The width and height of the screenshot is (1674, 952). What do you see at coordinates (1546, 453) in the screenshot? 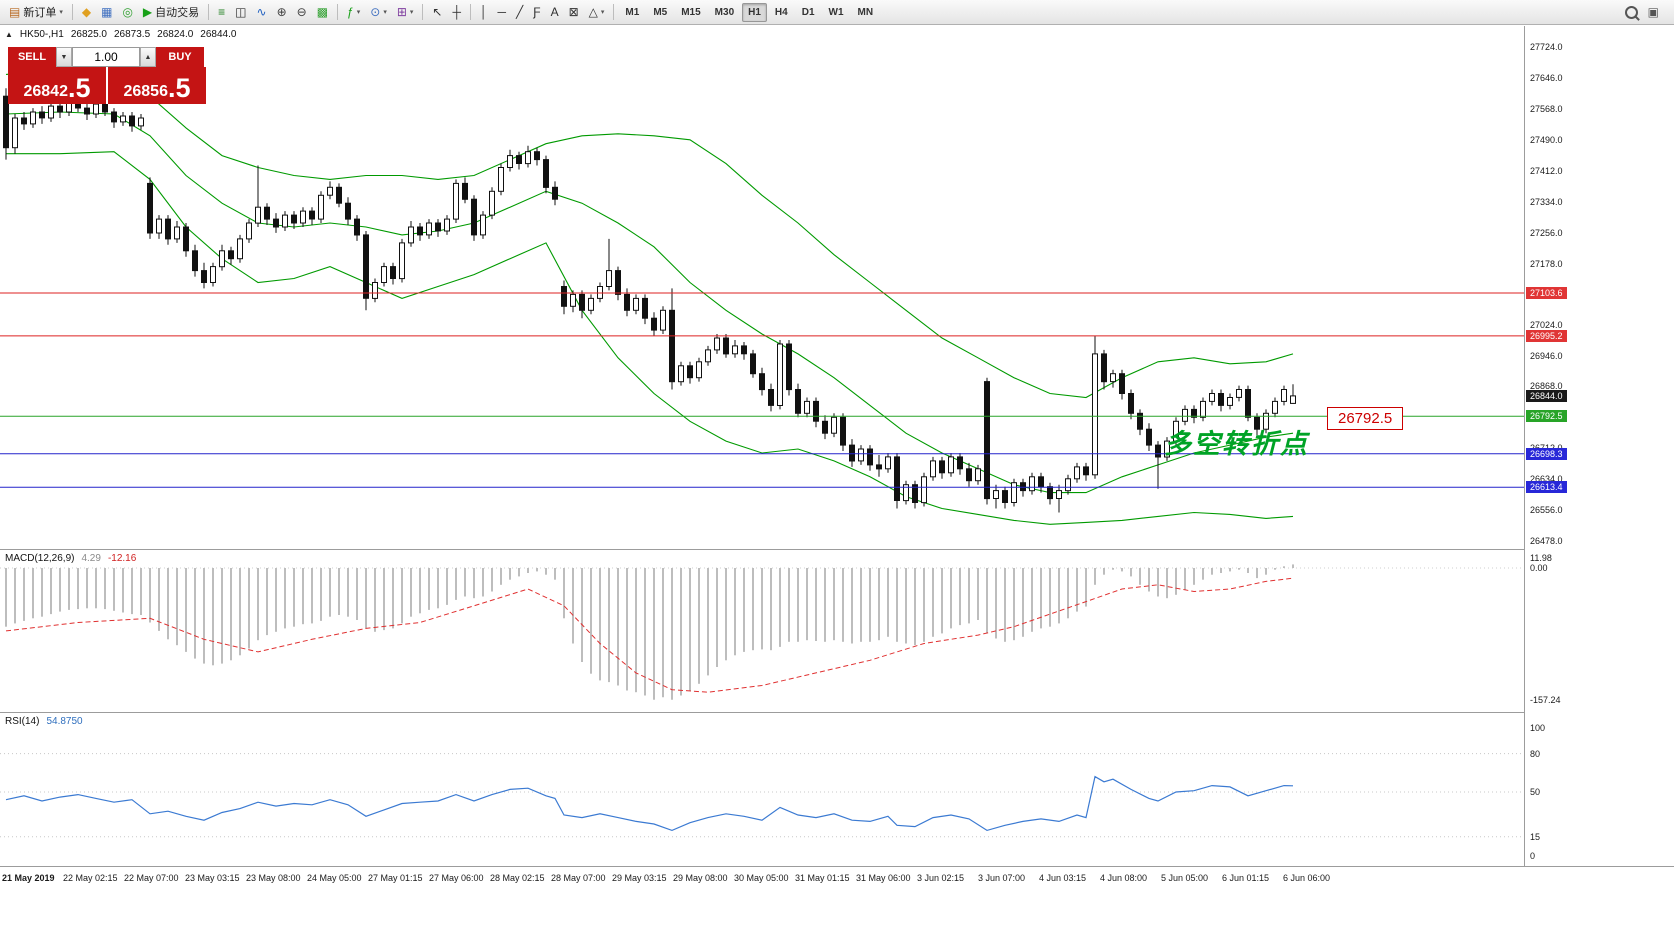
I see `price-tag-26698.3: 26698.3` at bounding box center [1546, 453].